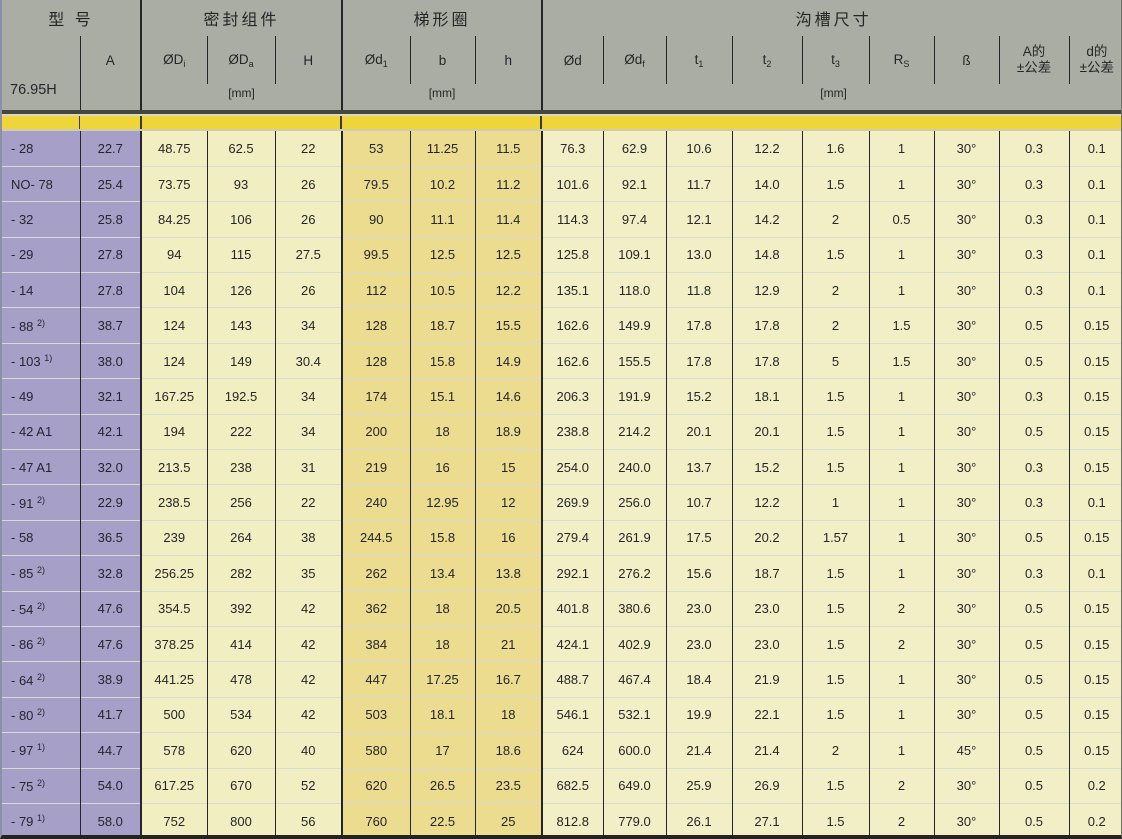 The height and width of the screenshot is (839, 1122). What do you see at coordinates (110, 149) in the screenshot?
I see `cell-a: 22.7` at bounding box center [110, 149].